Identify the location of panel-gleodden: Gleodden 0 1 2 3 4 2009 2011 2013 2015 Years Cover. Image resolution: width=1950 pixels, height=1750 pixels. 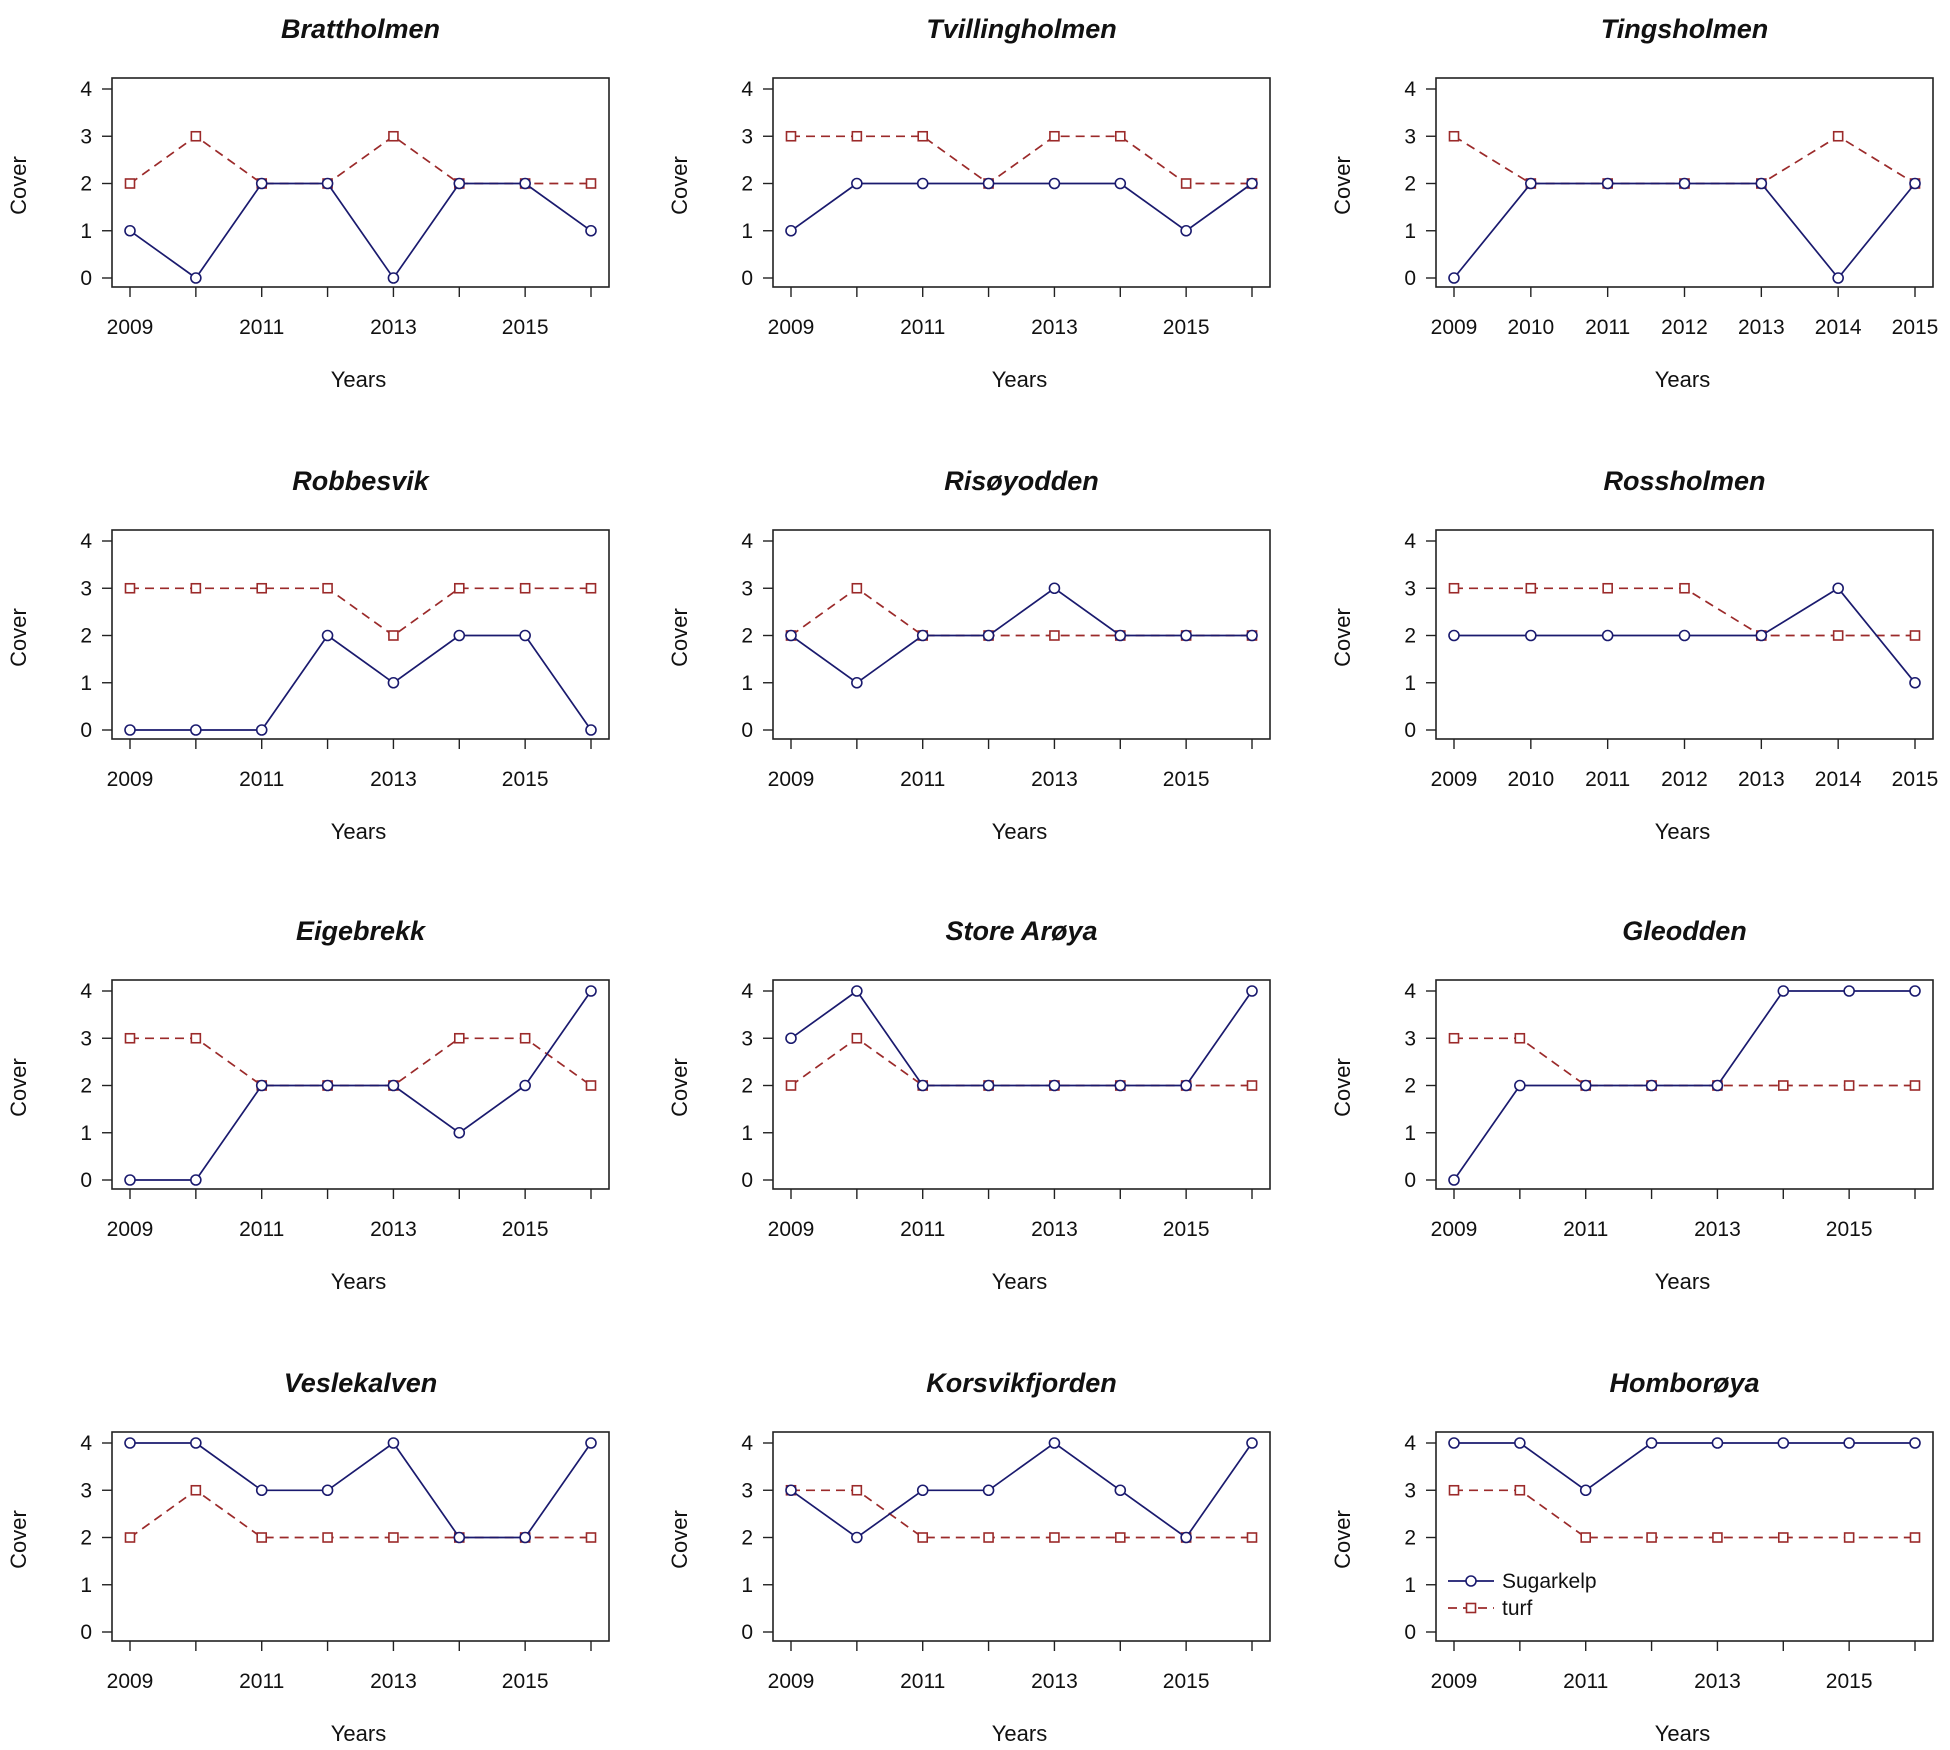
(1632, 1105).